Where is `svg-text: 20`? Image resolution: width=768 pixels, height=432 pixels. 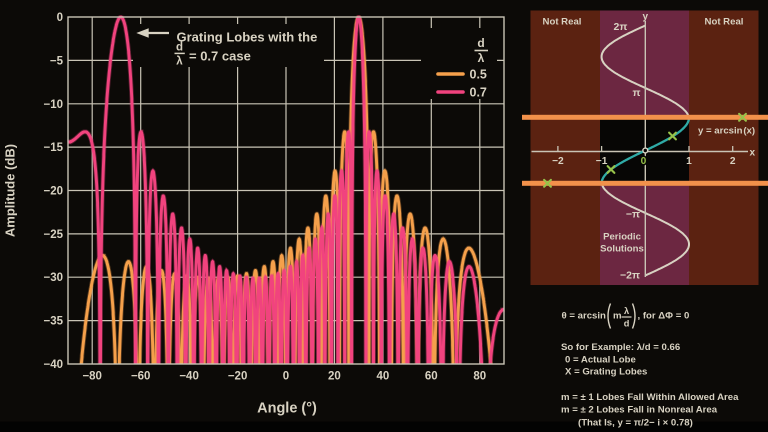
svg-text: 20 is located at coordinates (334, 377).